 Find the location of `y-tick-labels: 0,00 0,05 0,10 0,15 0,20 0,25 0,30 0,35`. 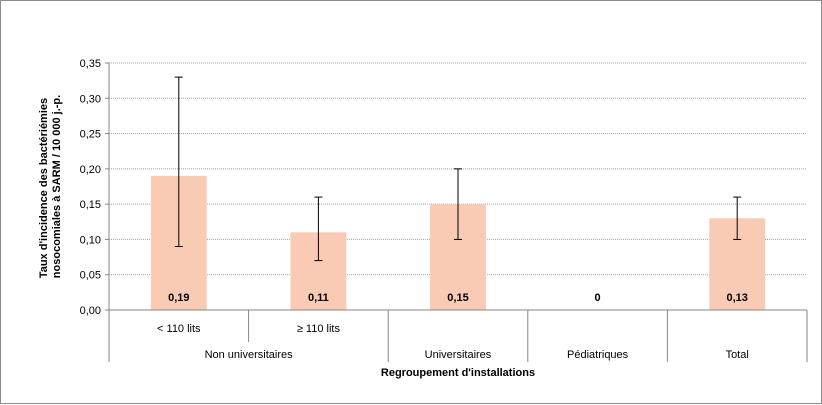

y-tick-labels: 0,00 0,05 0,10 0,15 0,20 0,25 0,30 0,35 is located at coordinates (90, 187).